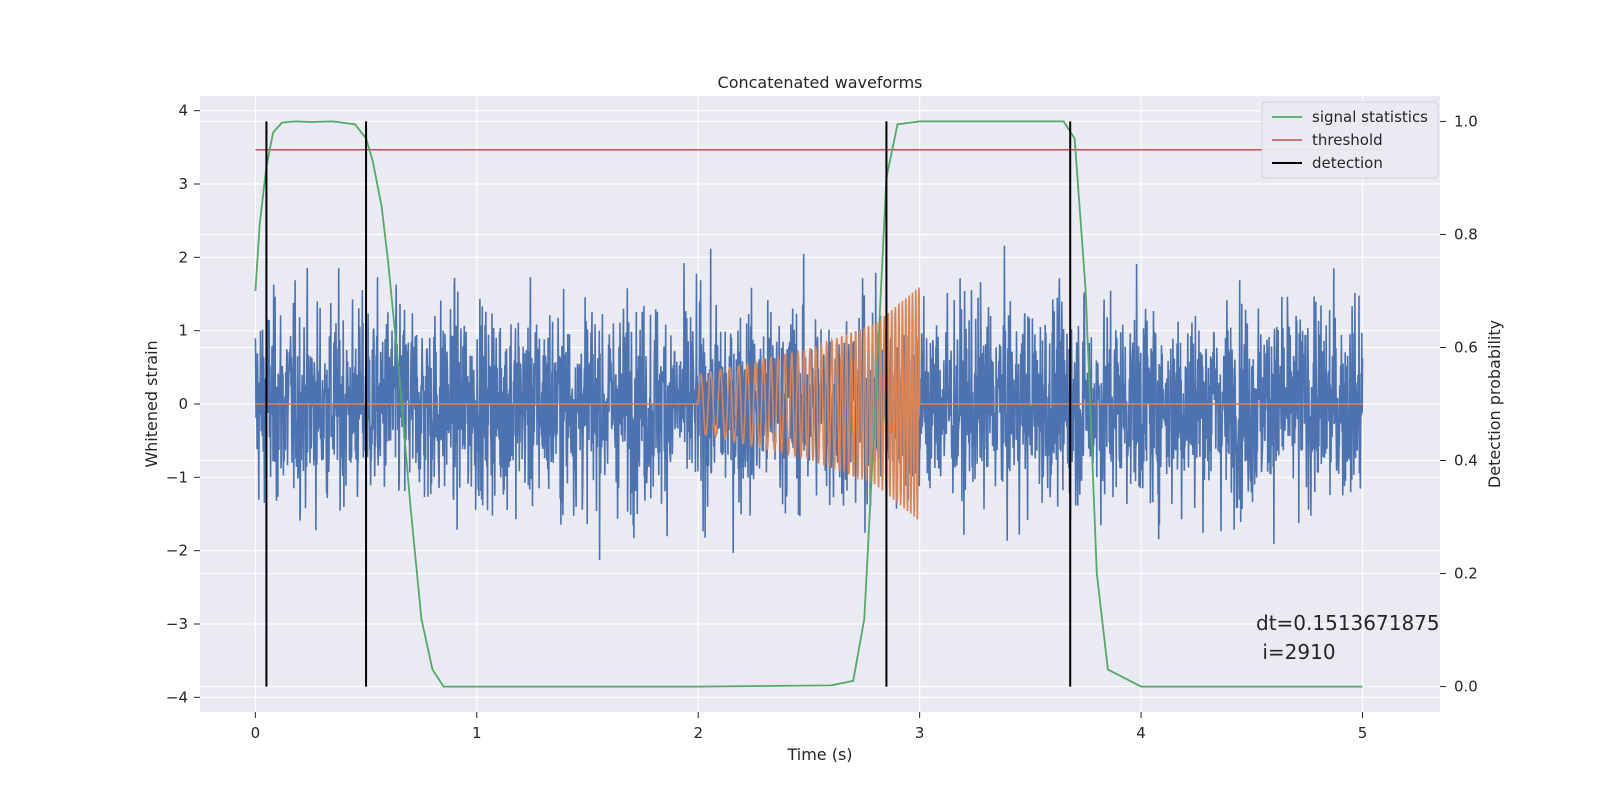 The width and height of the screenshot is (1600, 800). What do you see at coordinates (1466, 574) in the screenshot?
I see `y-right-tick-label: 0.2` at bounding box center [1466, 574].